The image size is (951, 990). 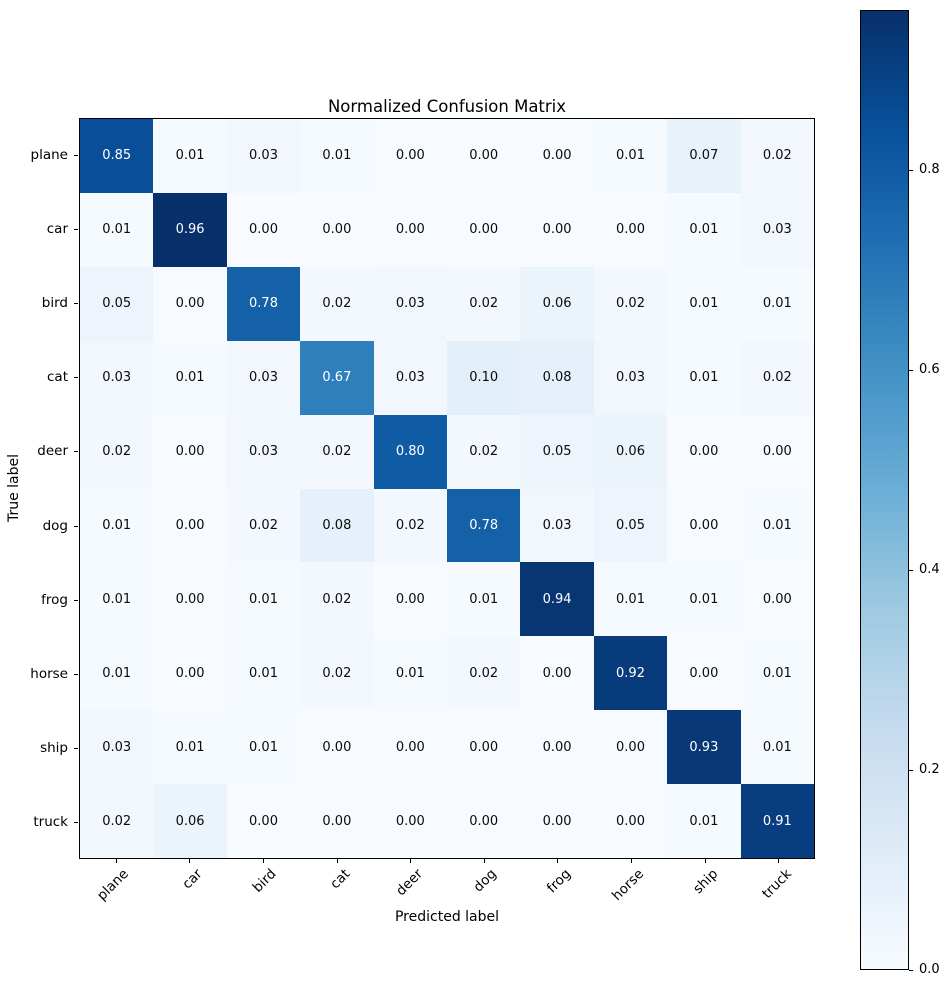 What do you see at coordinates (50, 821) in the screenshot?
I see `y-tick-label: truck` at bounding box center [50, 821].